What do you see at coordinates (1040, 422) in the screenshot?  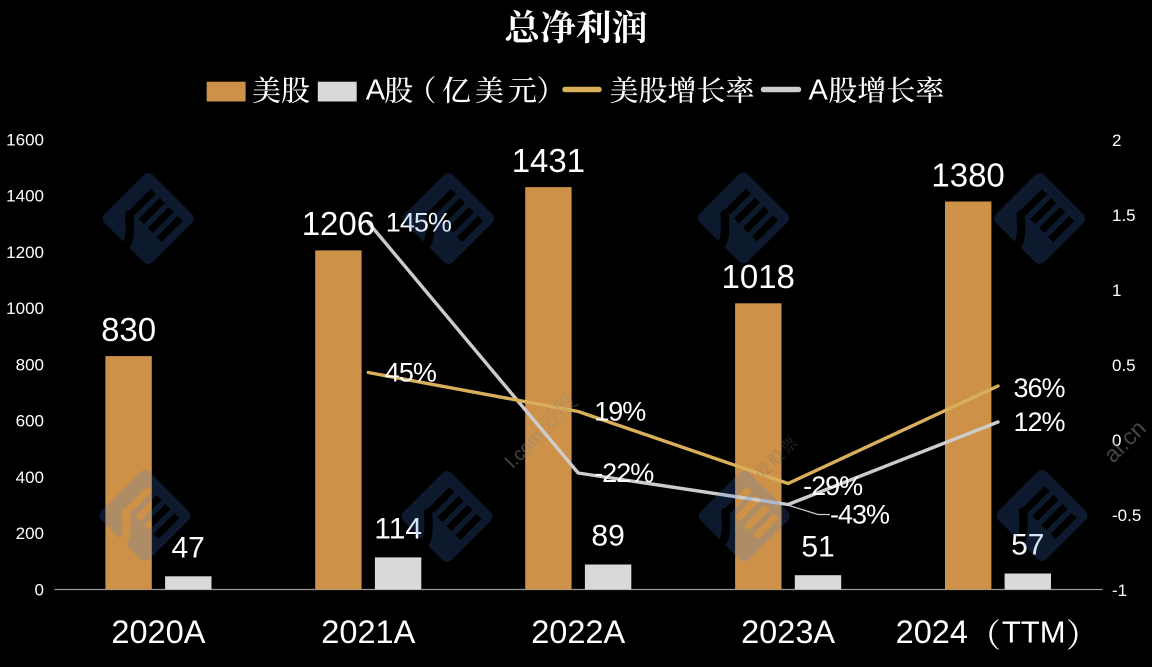 I see `svg-text: 12%` at bounding box center [1040, 422].